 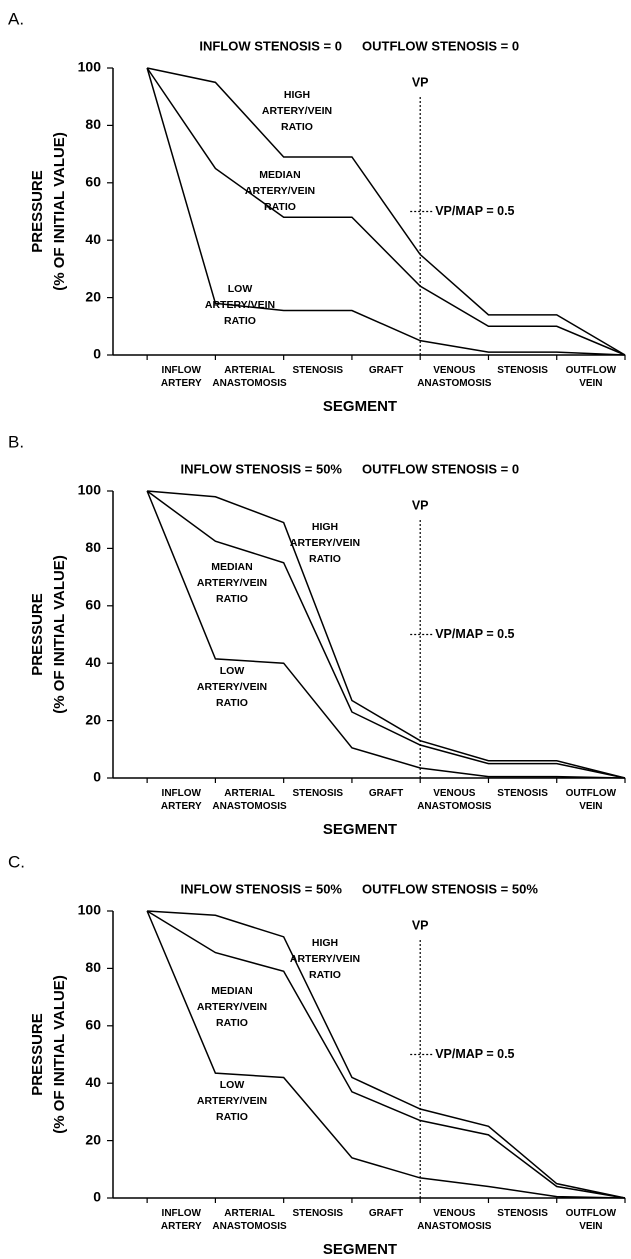 What do you see at coordinates (262, 468) in the screenshot?
I see `title: INFLOW STENOSIS = 50%` at bounding box center [262, 468].